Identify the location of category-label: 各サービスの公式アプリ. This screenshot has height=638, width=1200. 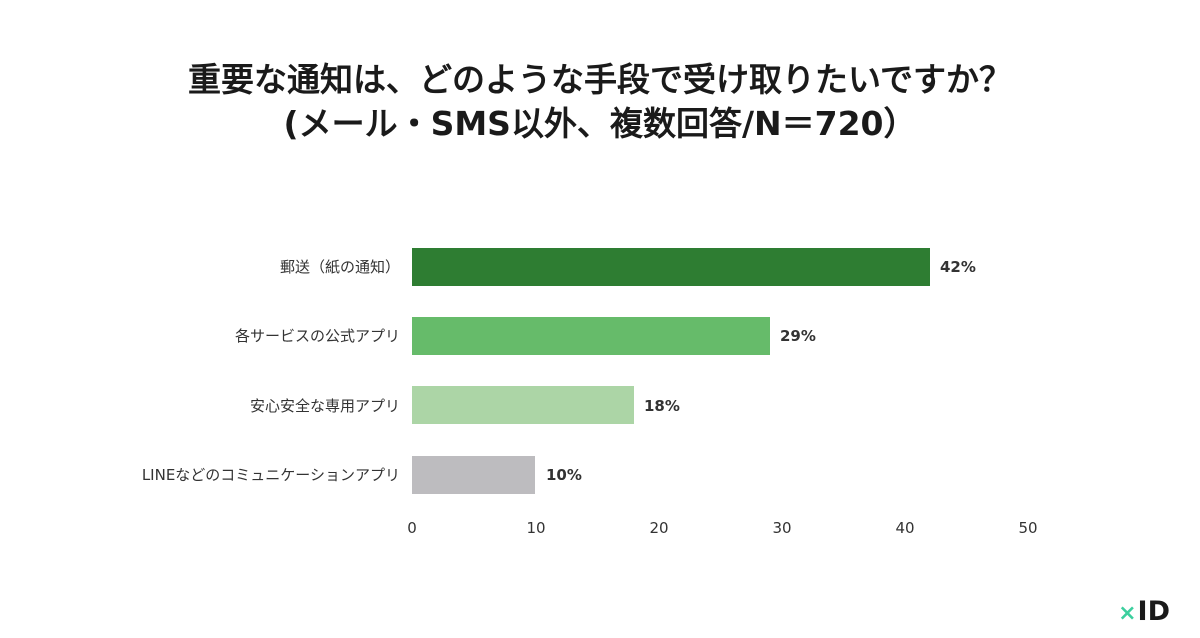
(317, 336).